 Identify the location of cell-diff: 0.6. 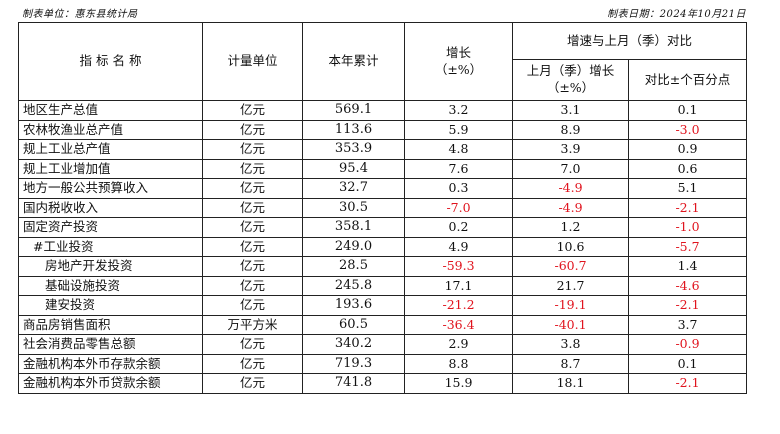
(687, 168).